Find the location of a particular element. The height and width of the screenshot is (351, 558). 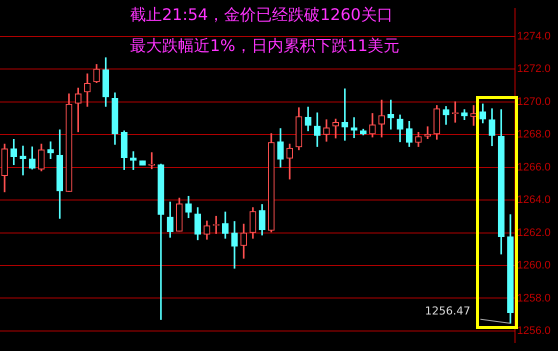

annotation: 1256.47 is located at coordinates (447, 311).